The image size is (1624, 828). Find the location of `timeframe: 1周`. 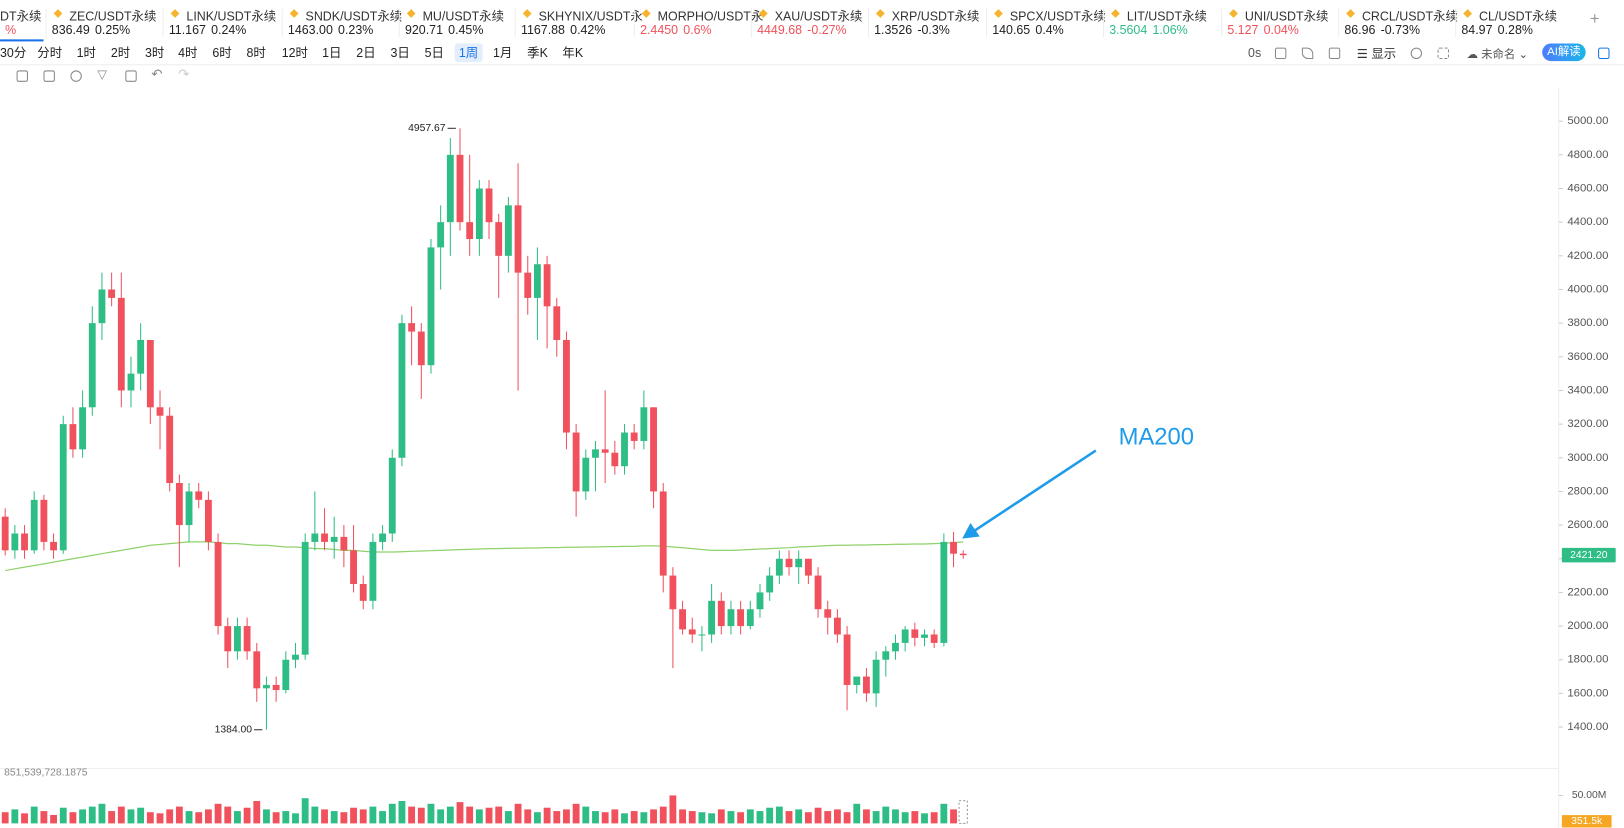

timeframe: 1周 is located at coordinates (468, 53).